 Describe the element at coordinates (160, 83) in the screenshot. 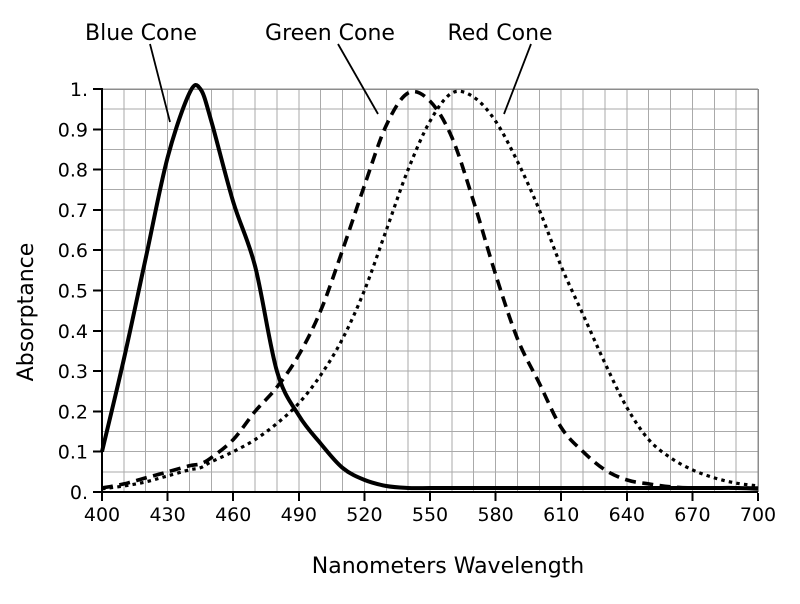

I see `leader-line-blue-cone` at that location.